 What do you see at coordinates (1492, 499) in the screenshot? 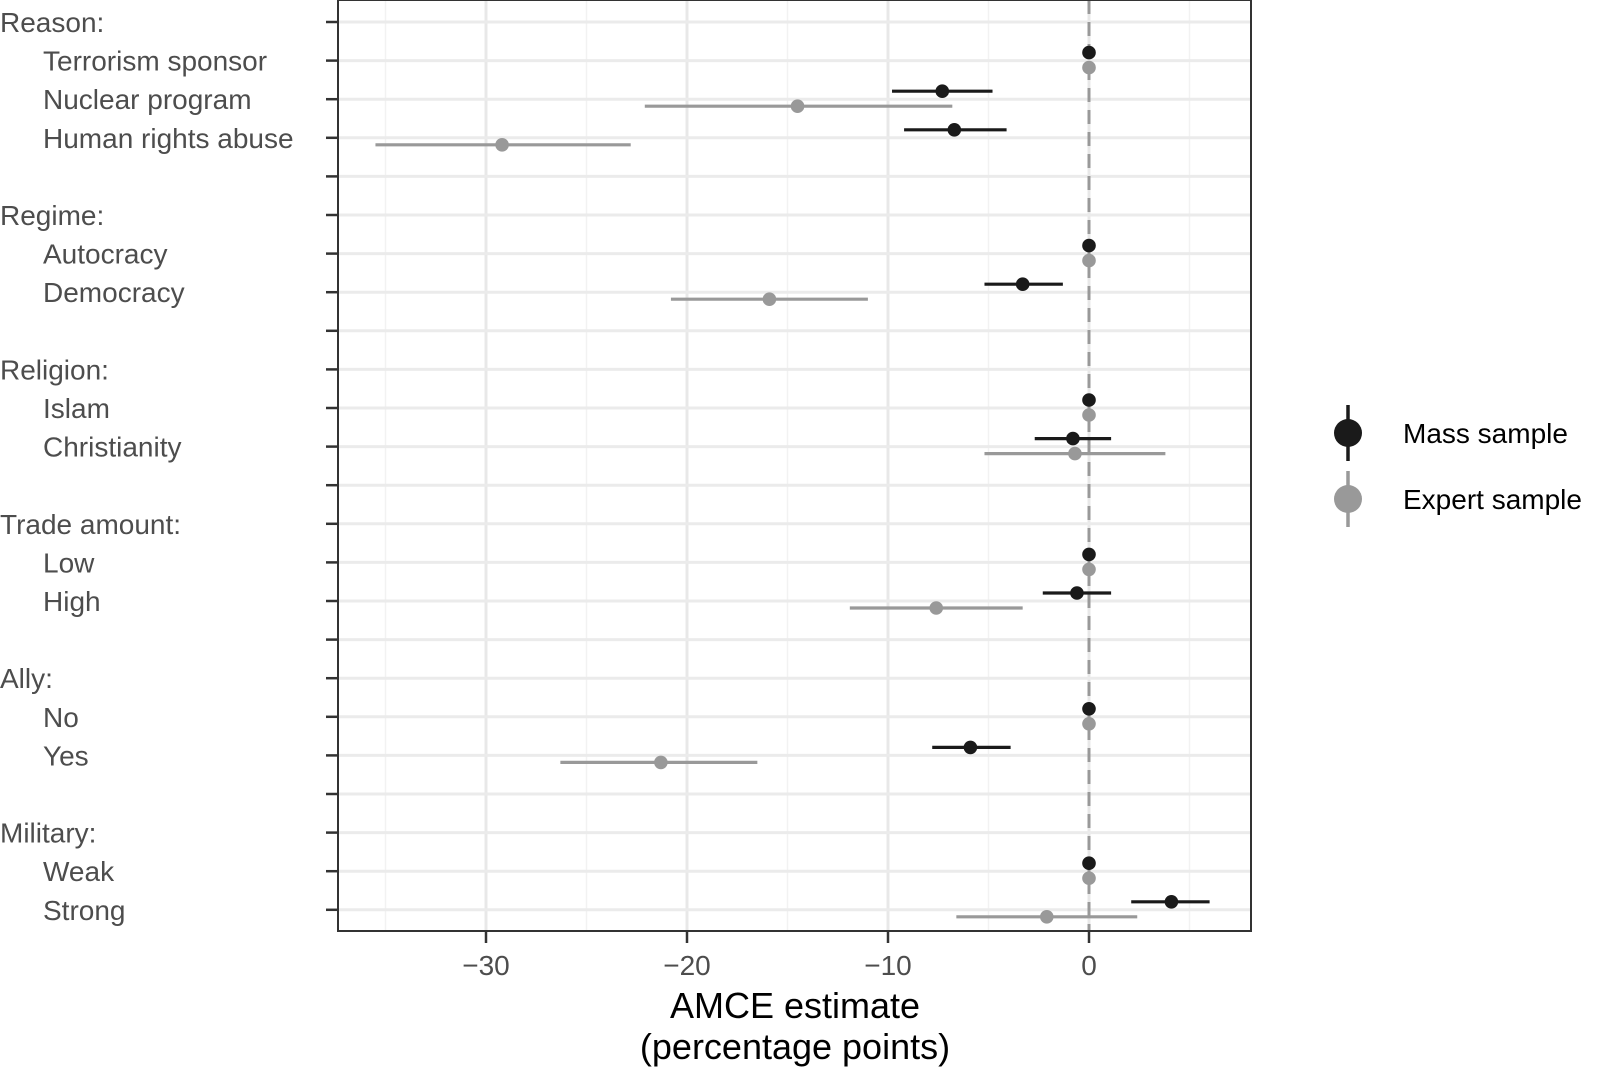
I see `legend-label: Expert sample` at bounding box center [1492, 499].